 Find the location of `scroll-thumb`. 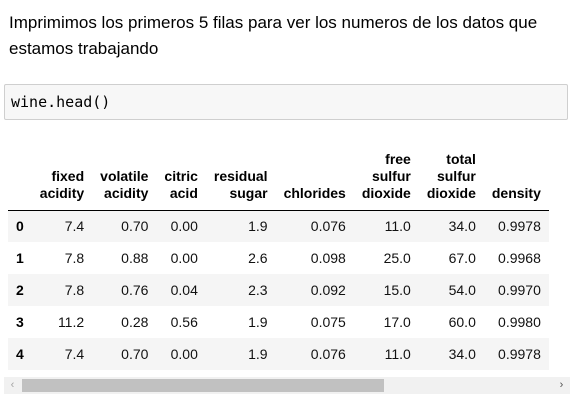

scroll-thumb is located at coordinates (203, 385).